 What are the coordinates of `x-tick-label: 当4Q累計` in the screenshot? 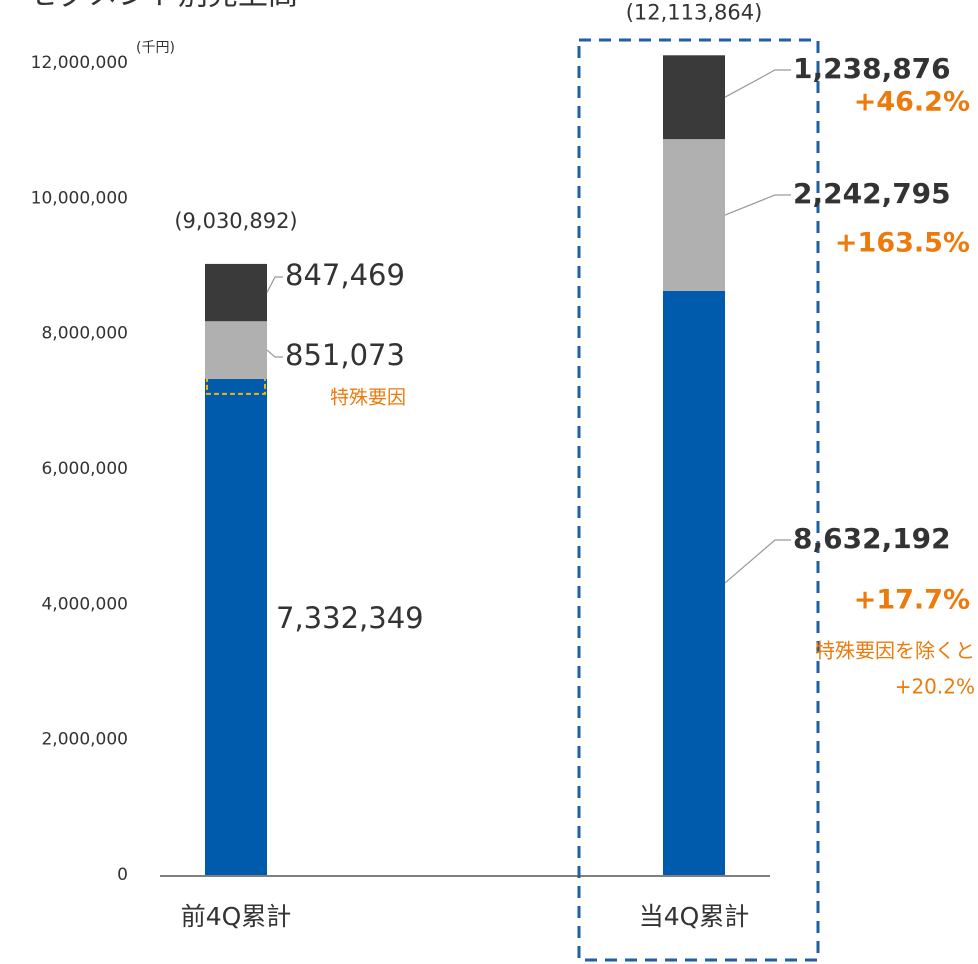 It's located at (694, 916).